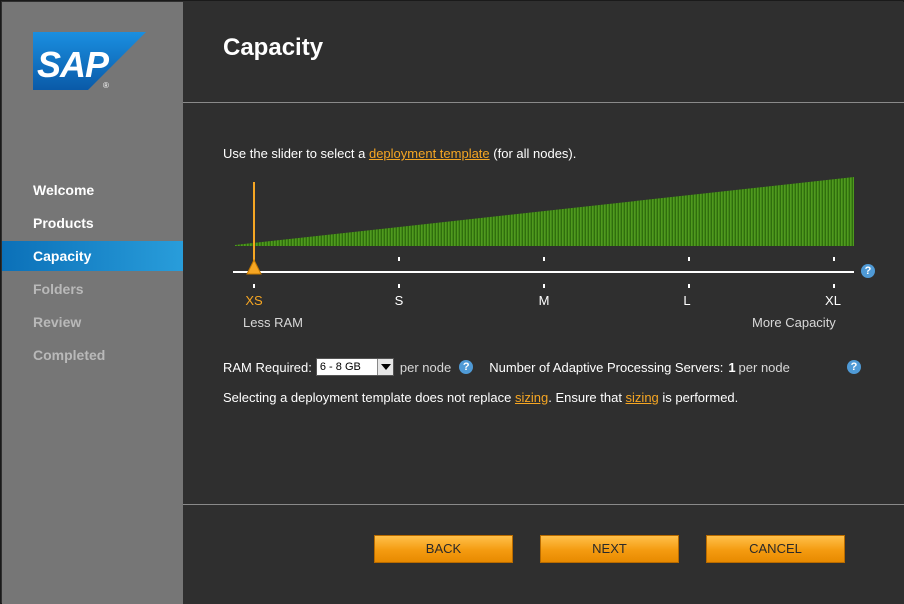 The height and width of the screenshot is (604, 904). What do you see at coordinates (609, 549) in the screenshot?
I see `next-button: NEXT` at bounding box center [609, 549].